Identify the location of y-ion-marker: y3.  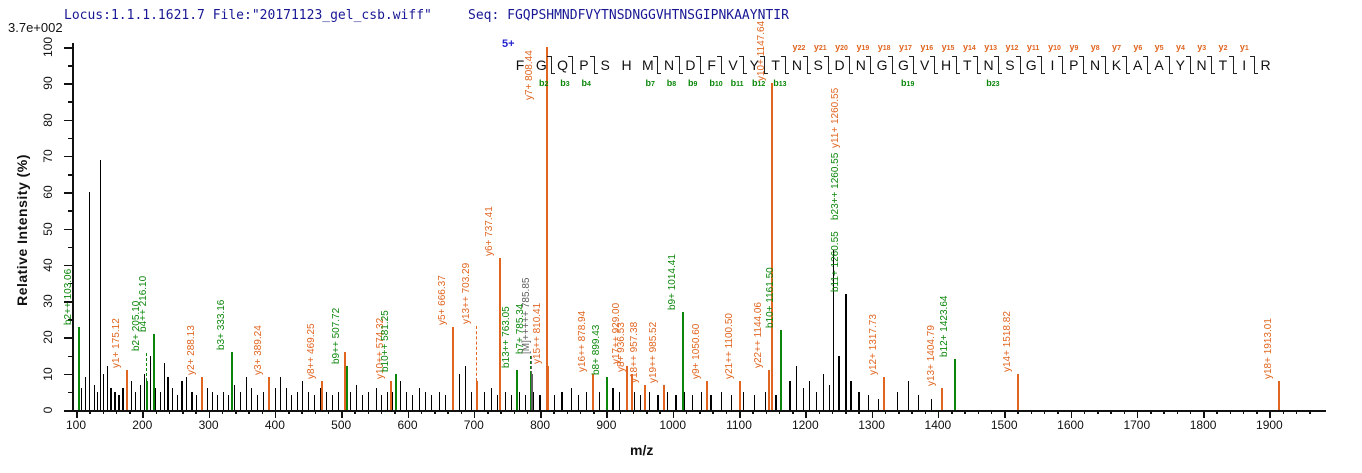
(1201, 47).